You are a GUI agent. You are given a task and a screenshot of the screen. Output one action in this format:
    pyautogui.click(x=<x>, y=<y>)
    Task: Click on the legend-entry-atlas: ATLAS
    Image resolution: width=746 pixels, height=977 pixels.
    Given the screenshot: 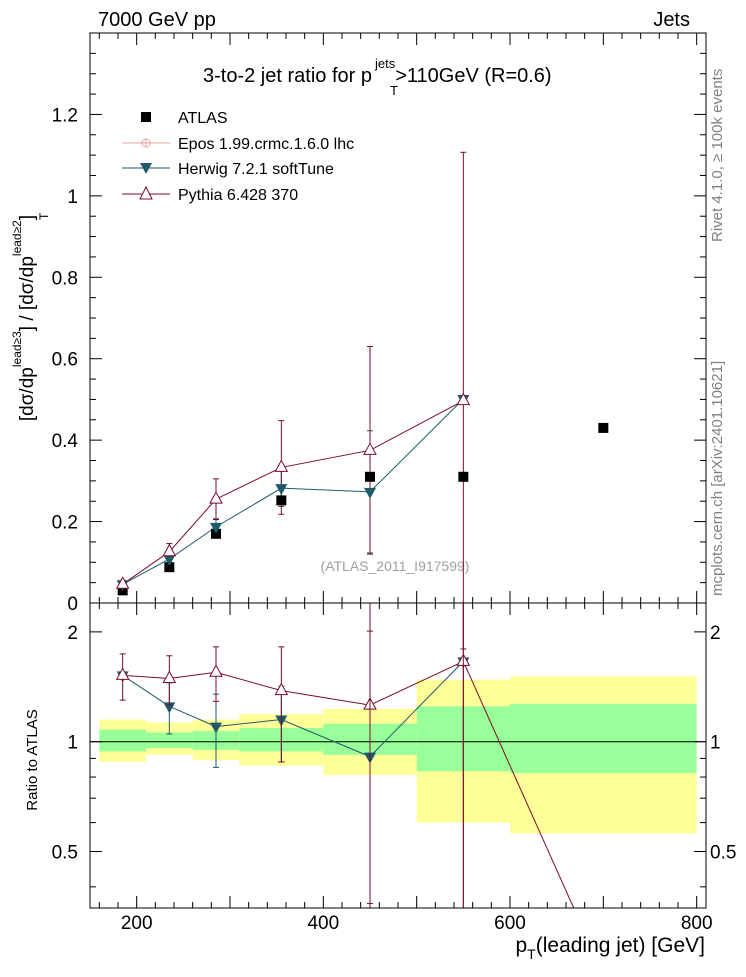 What is the action you would take?
    pyautogui.click(x=184, y=118)
    